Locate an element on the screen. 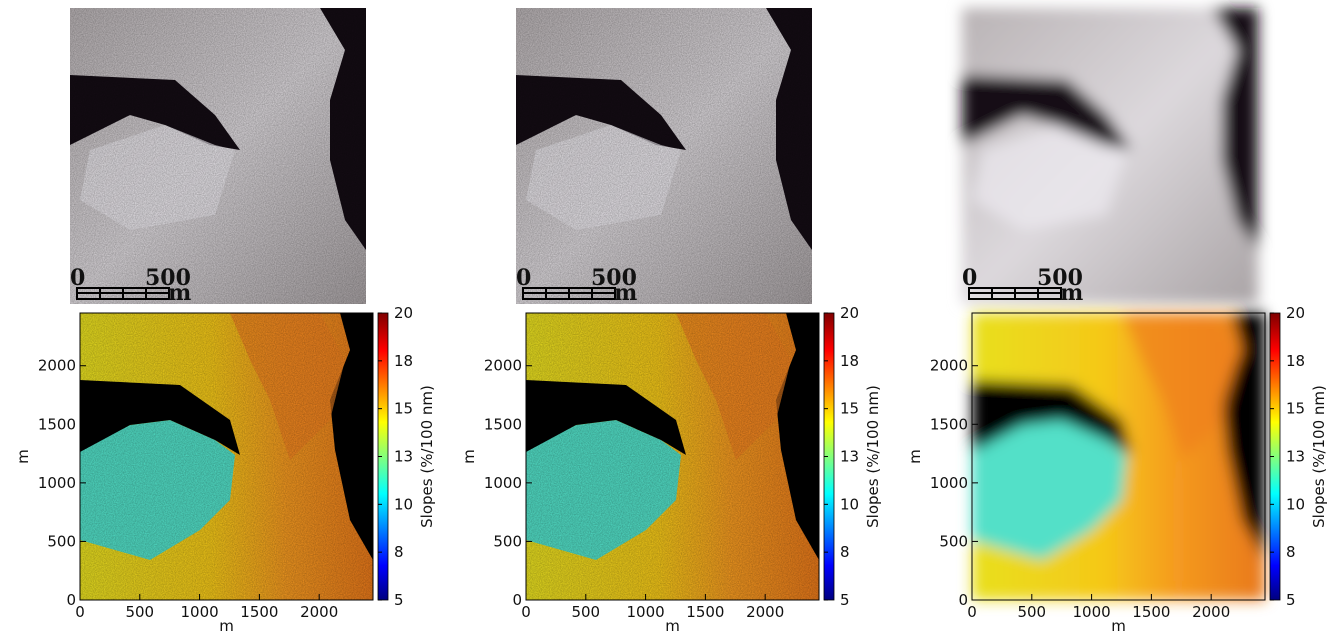  black-region is located at coordinates (1052, 417).